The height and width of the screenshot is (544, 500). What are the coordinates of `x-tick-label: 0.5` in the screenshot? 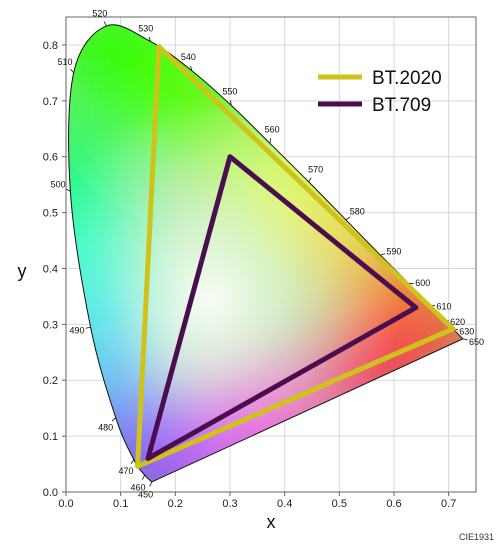 It's located at (339, 504).